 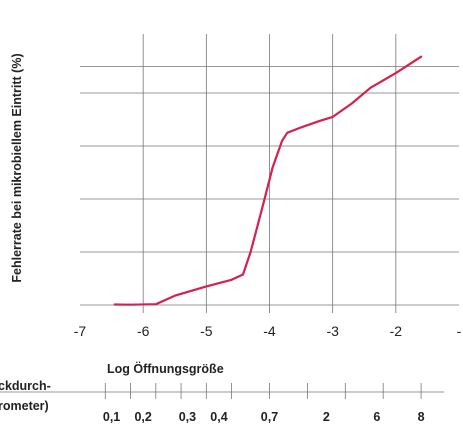 I want to click on secondary-scale-label: 0,1, so click(x=111, y=417).